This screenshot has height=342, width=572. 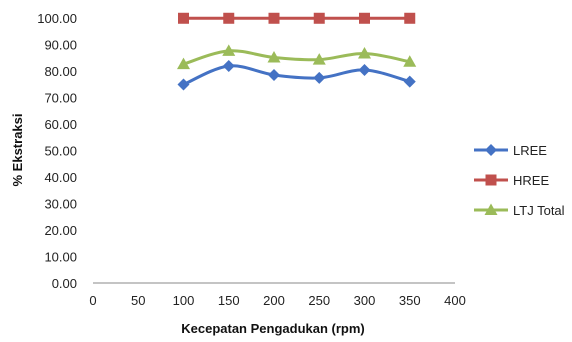 I want to click on y-tick-label: 90.00, so click(x=60, y=45).